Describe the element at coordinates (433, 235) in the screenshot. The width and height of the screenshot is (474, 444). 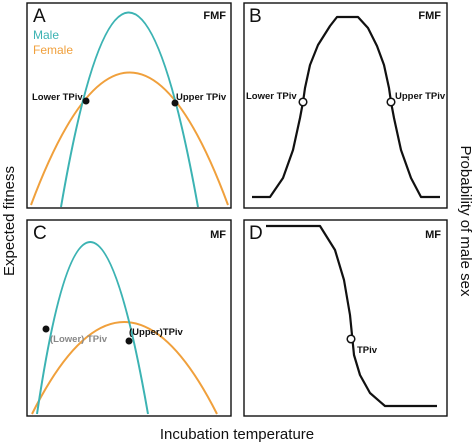
I see `panel-d-mode-tag: MF` at that location.